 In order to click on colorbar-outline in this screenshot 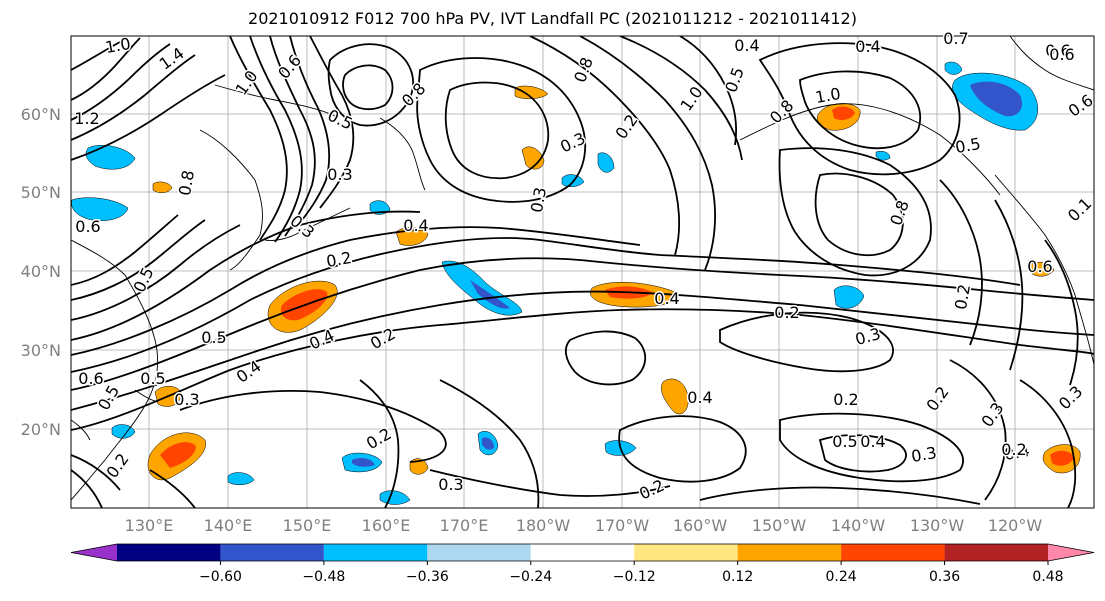, I will do `click(582, 552)`.